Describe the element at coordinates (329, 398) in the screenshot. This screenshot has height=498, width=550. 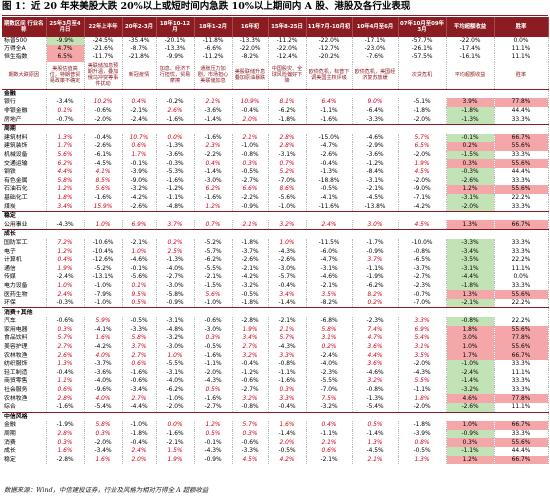
I see `value-cell: 7.5%` at that location.